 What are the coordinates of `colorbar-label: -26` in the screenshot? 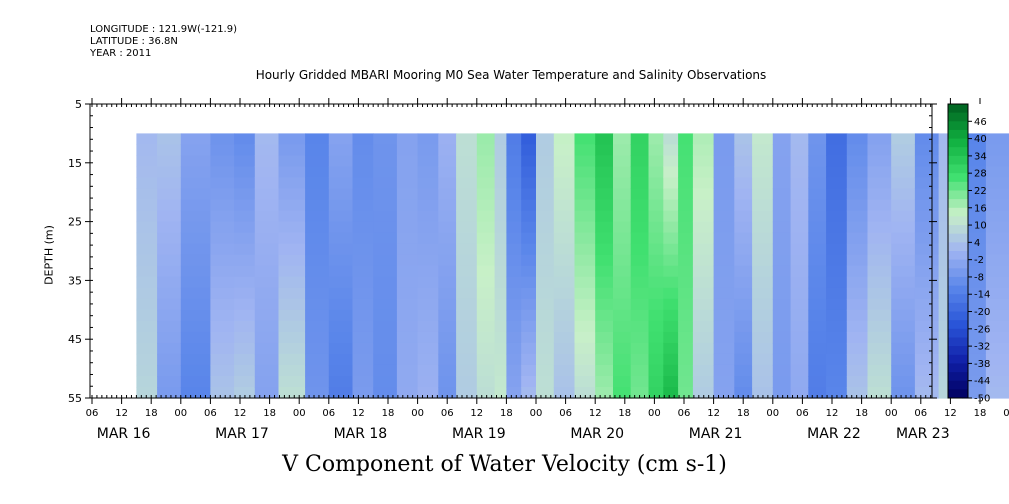 It's located at (982, 329).